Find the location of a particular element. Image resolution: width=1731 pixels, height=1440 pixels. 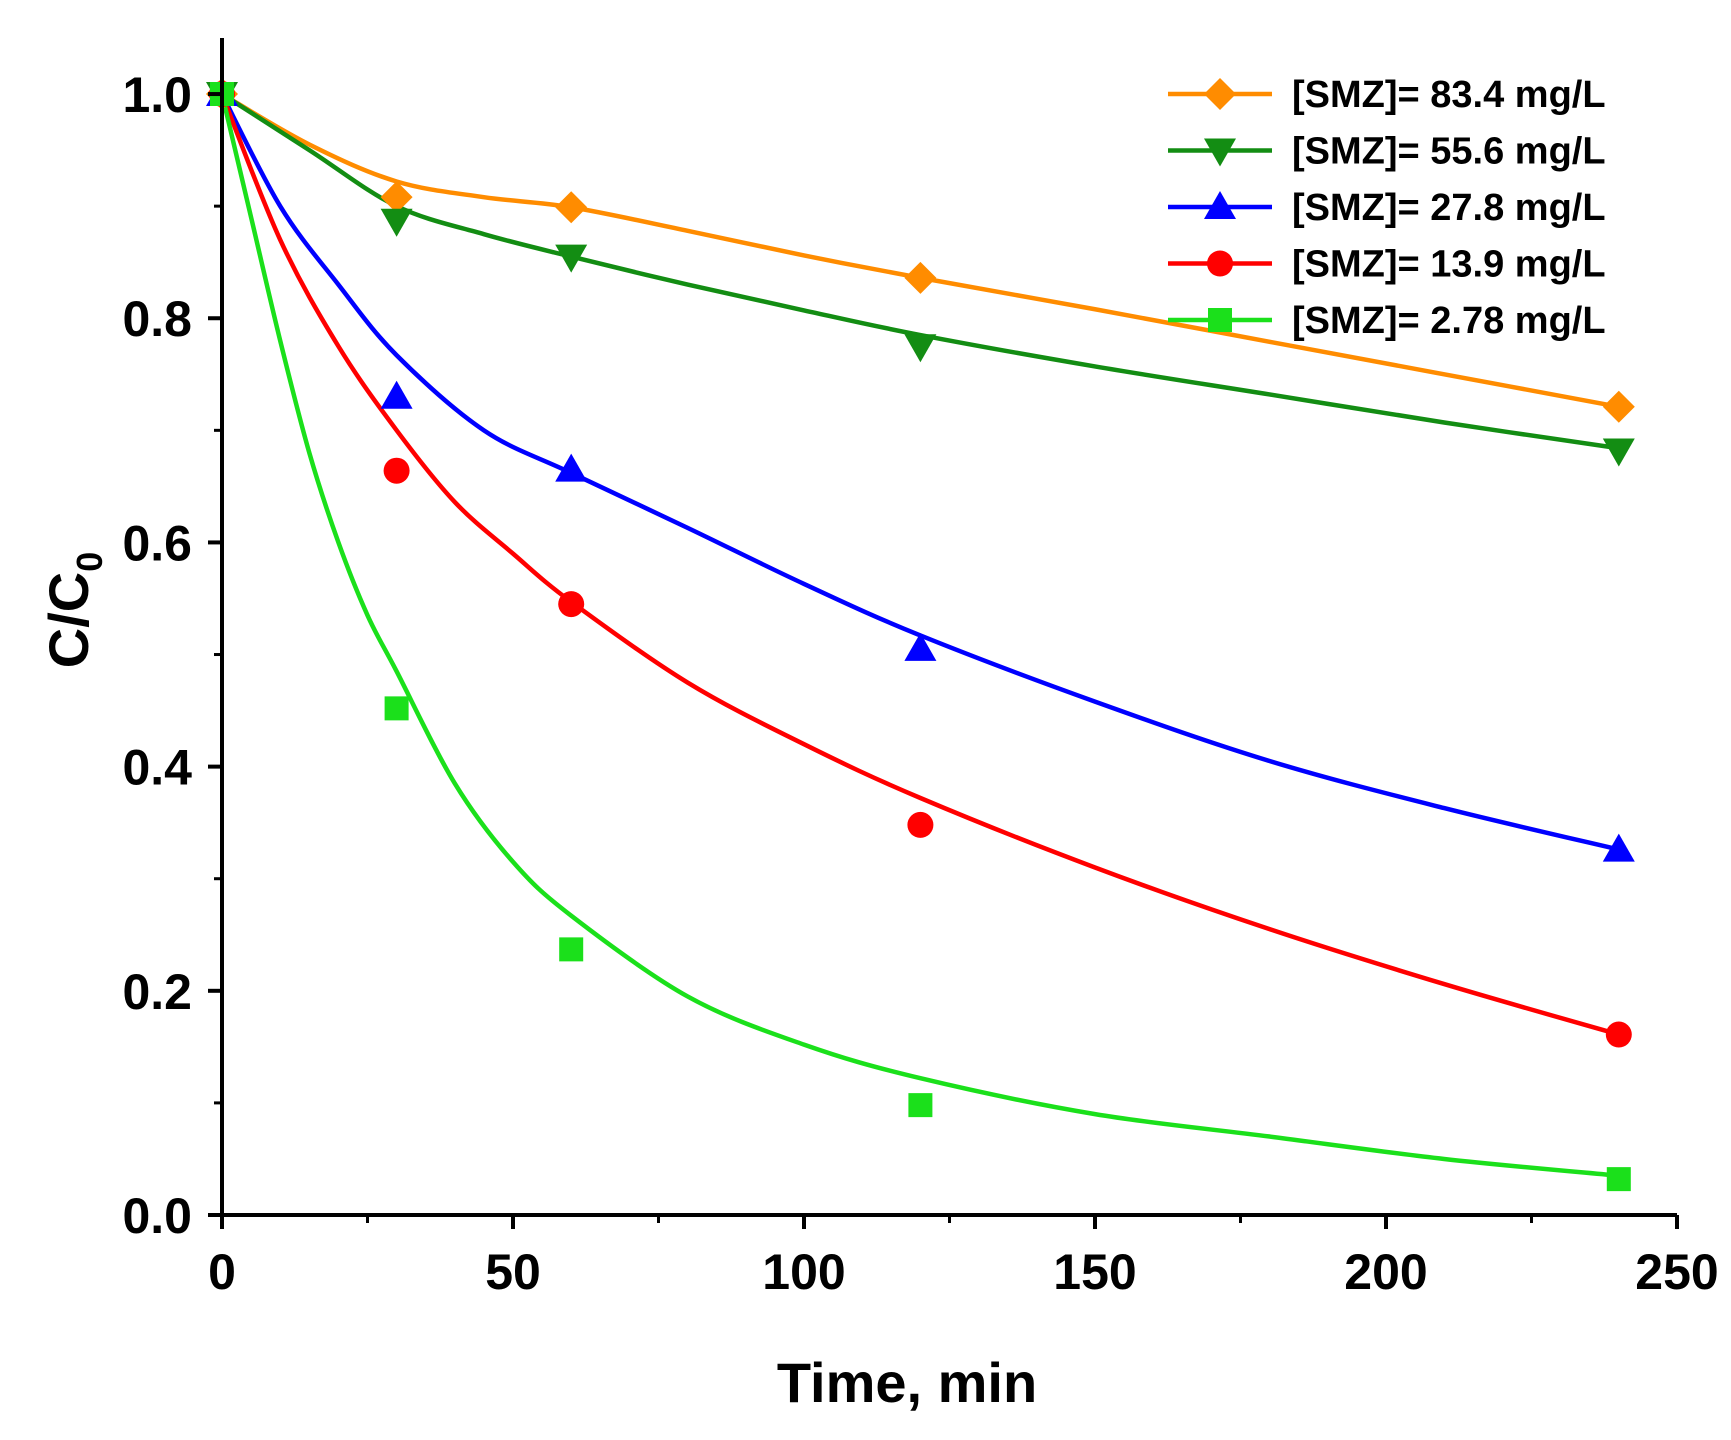

x-tick-label: 50 is located at coordinates (513, 1272).